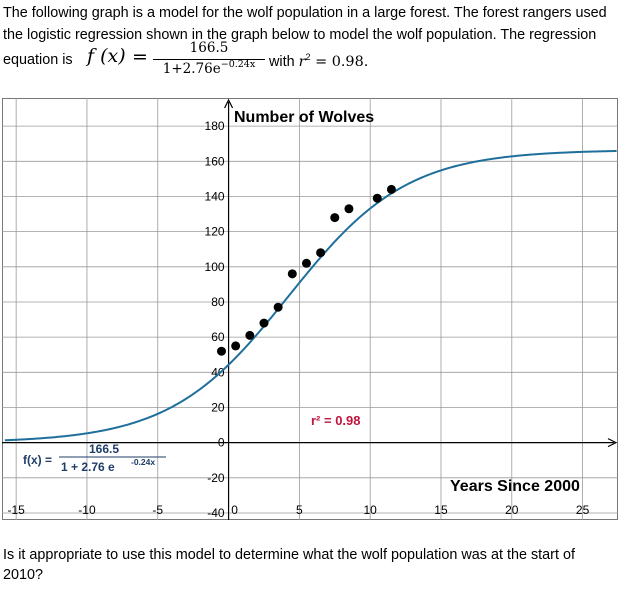 The image size is (634, 600). Describe the element at coordinates (23, 575) in the screenshot. I see `question-line-2: 2010?` at that location.